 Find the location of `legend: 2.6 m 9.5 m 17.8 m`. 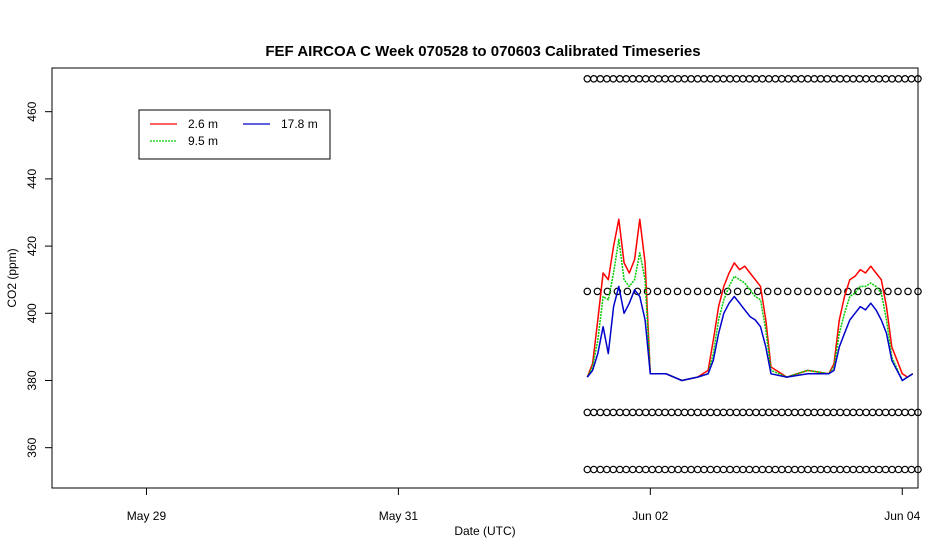

legend: 2.6 m 9.5 m 17.8 m is located at coordinates (234, 134).